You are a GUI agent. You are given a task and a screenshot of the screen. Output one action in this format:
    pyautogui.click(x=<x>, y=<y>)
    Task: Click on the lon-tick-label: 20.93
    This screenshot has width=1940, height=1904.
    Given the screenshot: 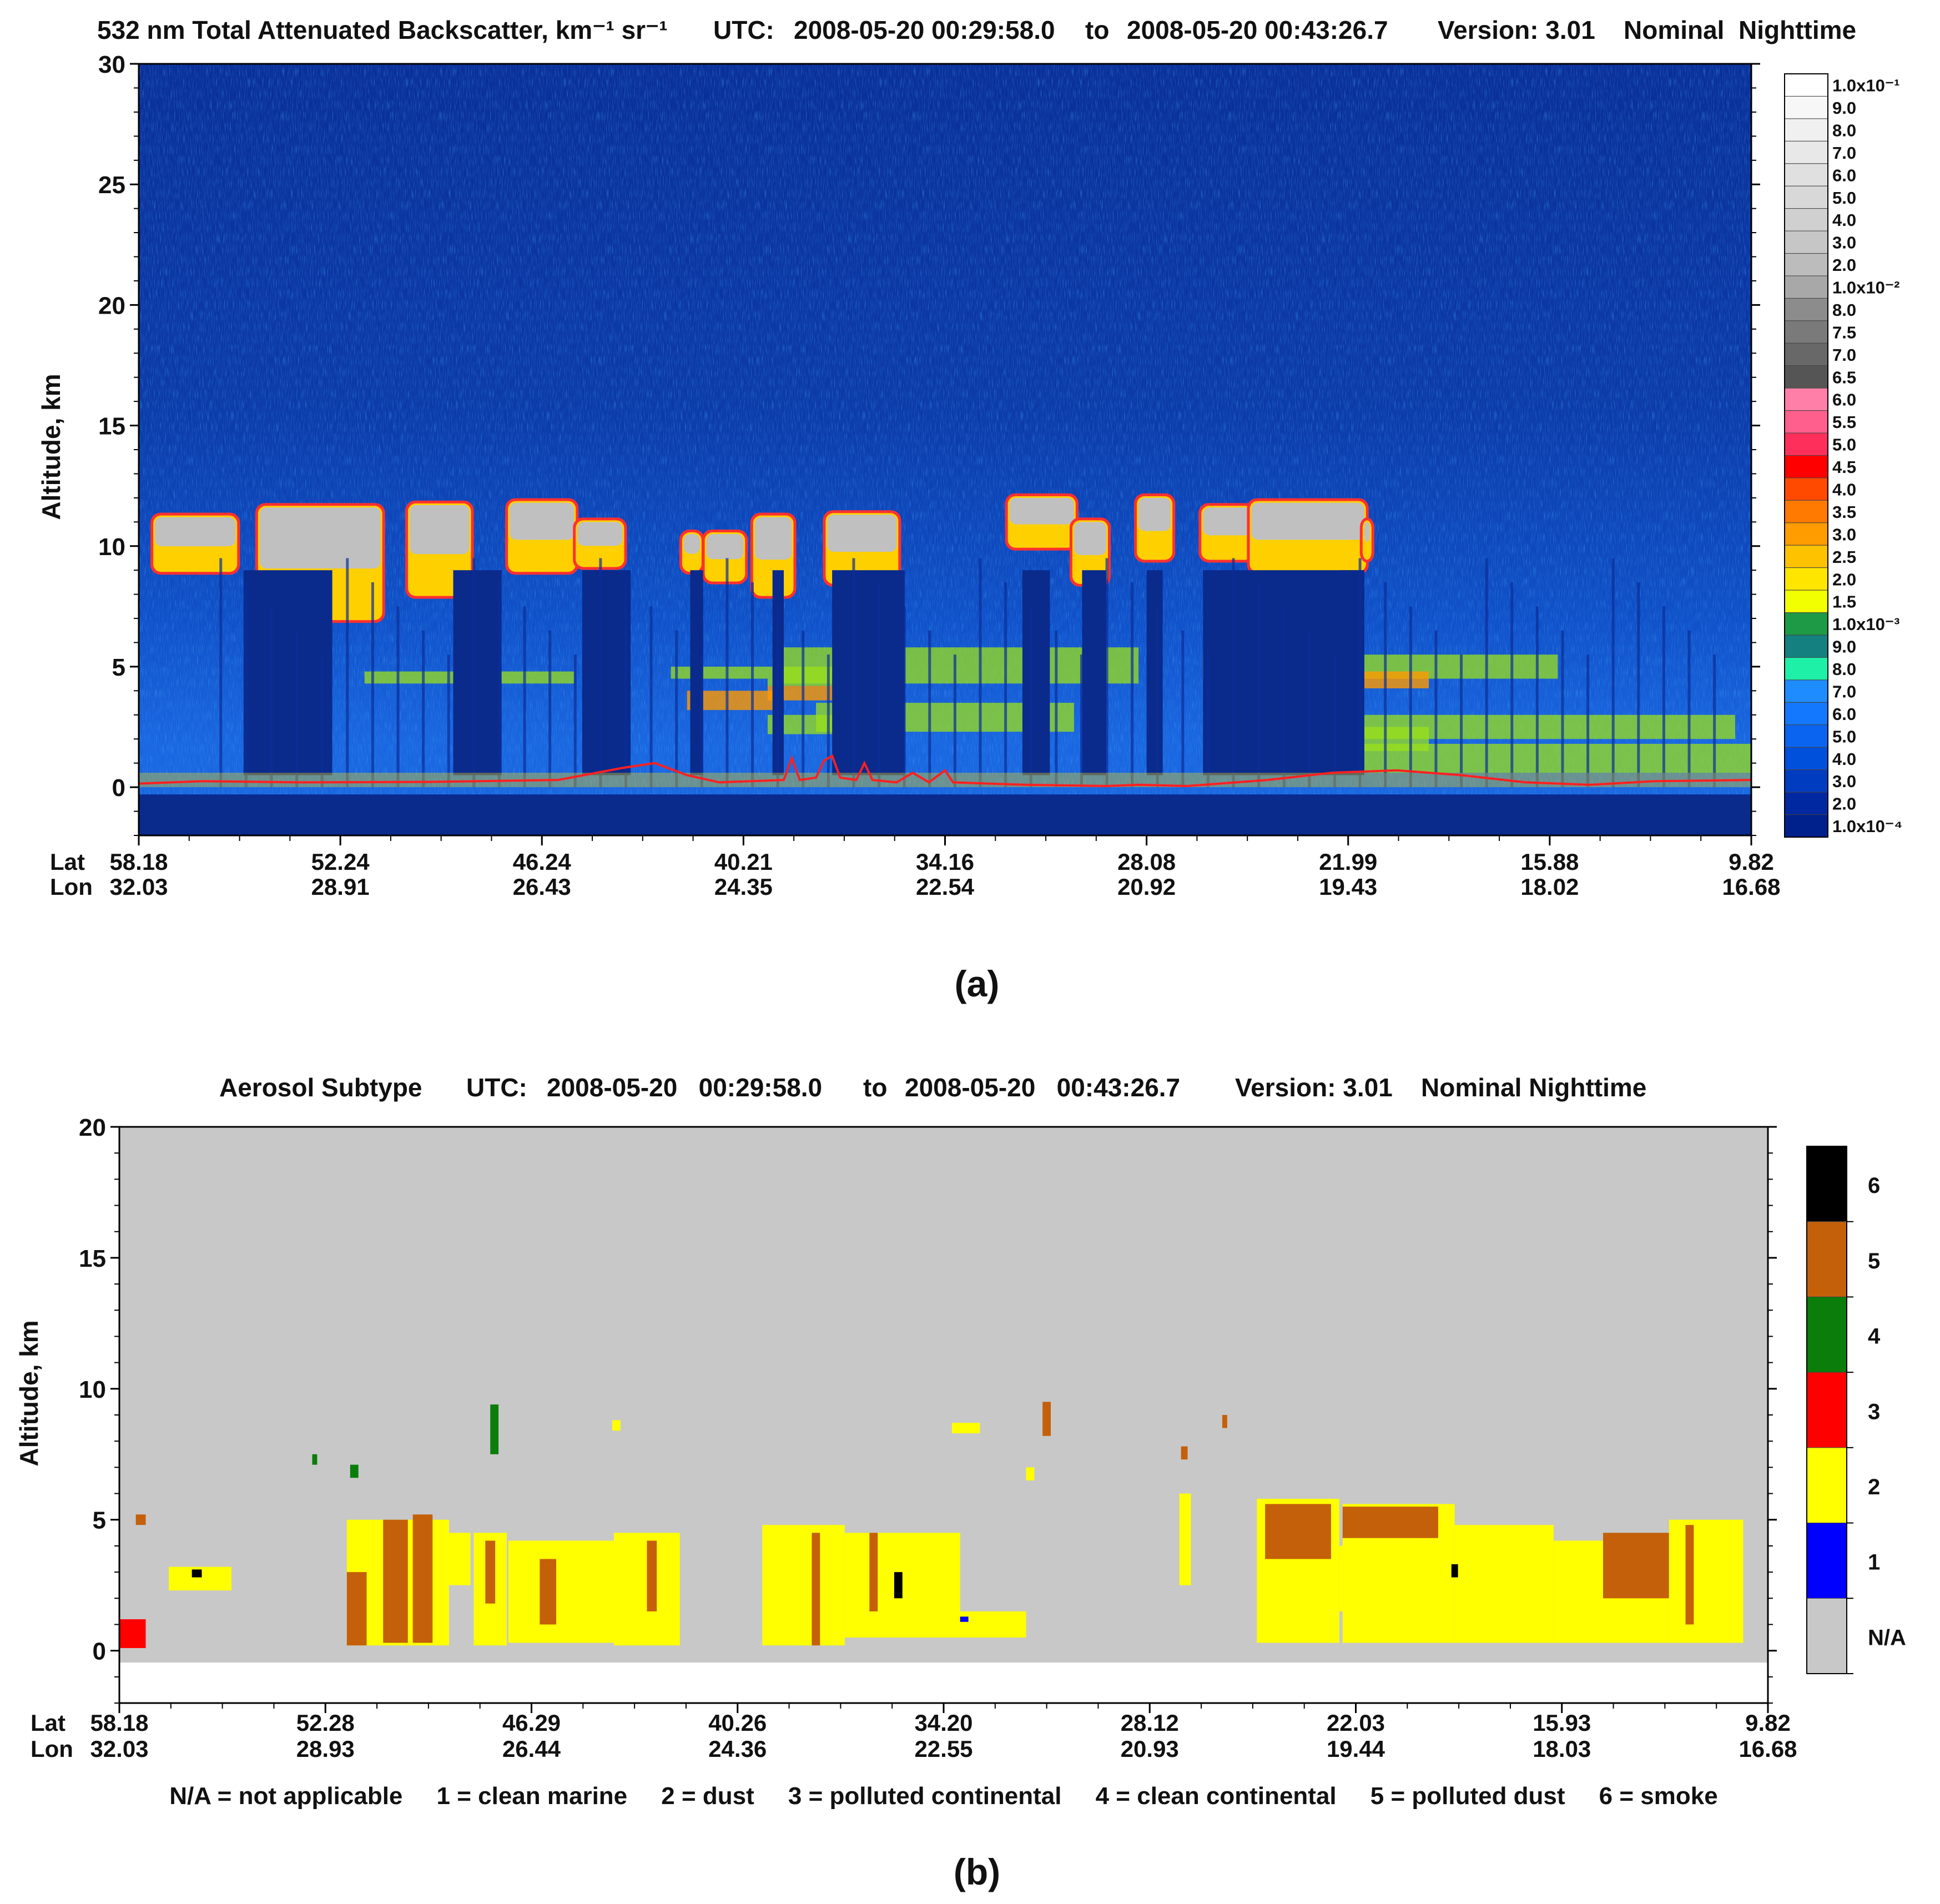 What is the action you would take?
    pyautogui.click(x=1150, y=1749)
    